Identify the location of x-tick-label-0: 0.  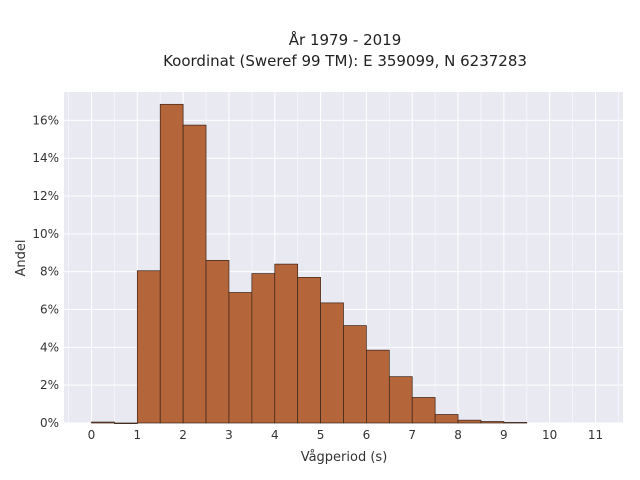
(92, 435).